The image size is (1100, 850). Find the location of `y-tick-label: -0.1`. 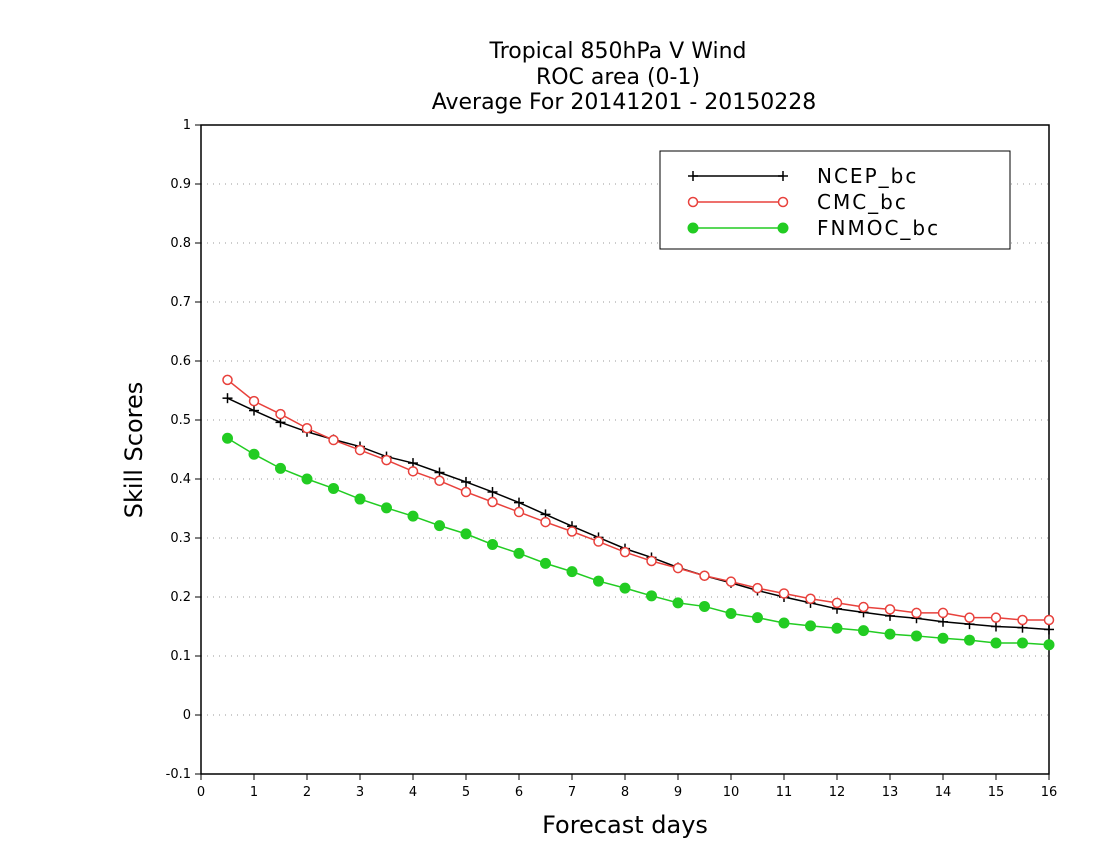

y-tick-label: -0.1 is located at coordinates (178, 774).